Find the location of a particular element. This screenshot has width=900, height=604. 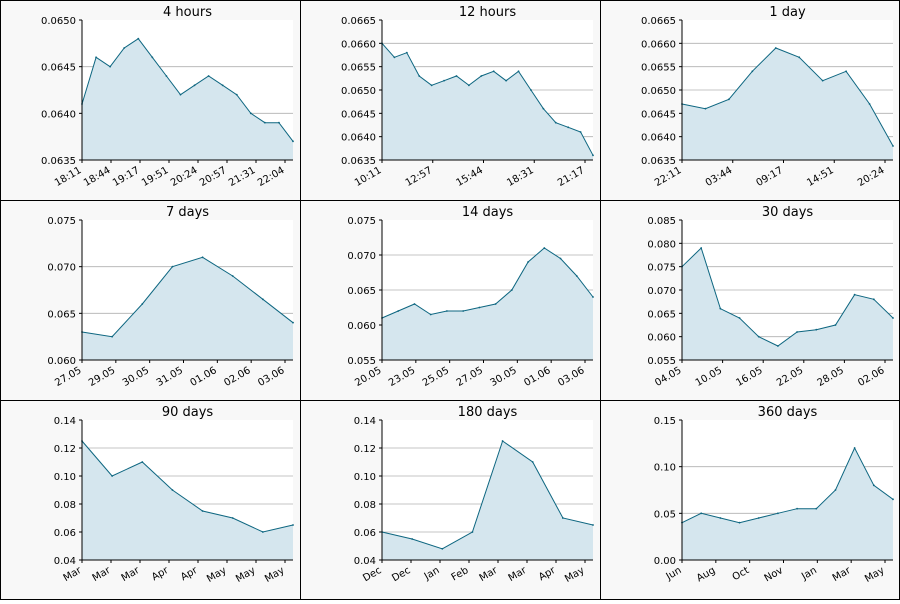

x-tick-label: 20.05 is located at coordinates (368, 377).